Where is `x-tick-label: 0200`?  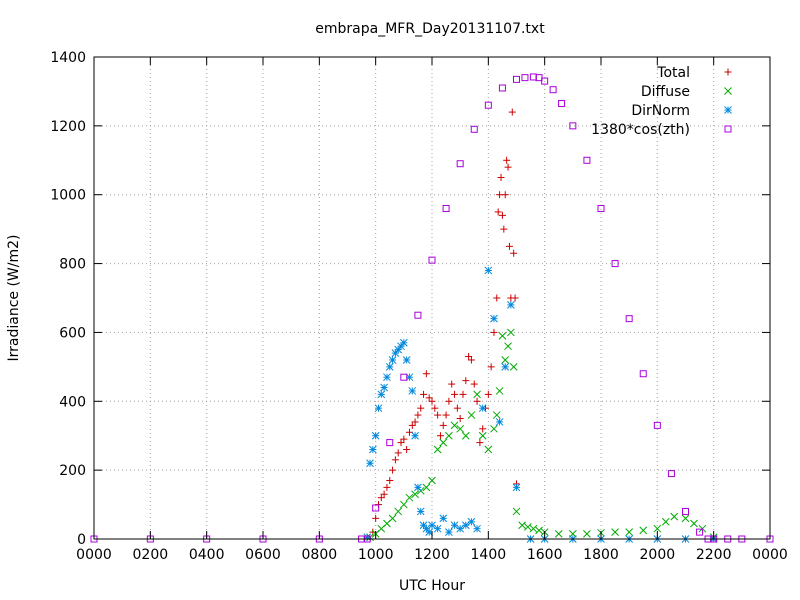
x-tick-label: 0200 is located at coordinates (151, 555).